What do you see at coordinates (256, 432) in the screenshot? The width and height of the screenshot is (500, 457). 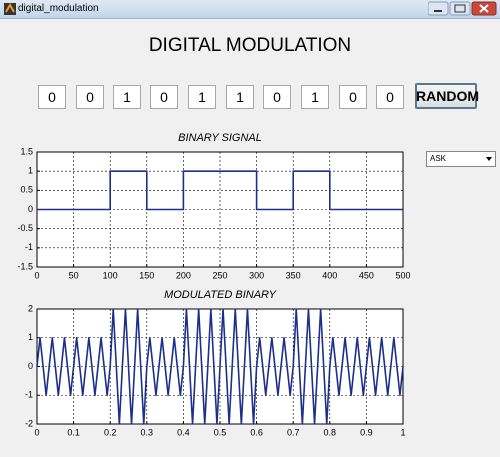 I see `x-tick-label: 0.6` at bounding box center [256, 432].